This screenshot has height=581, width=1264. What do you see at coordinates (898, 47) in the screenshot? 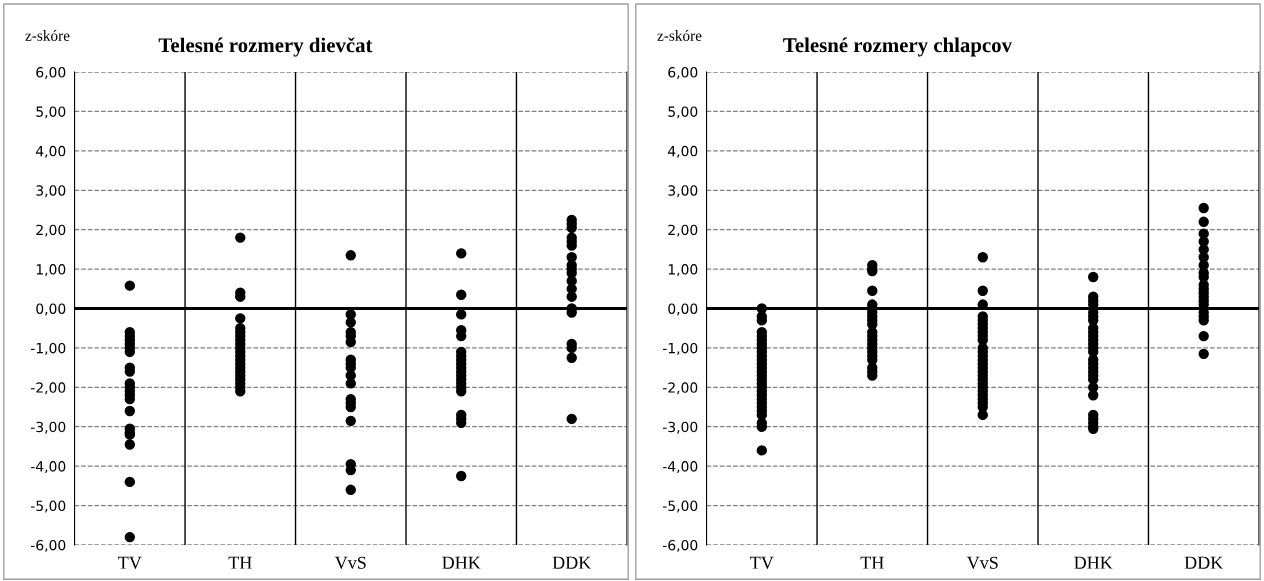
I see `chart-title: Telesné rozmery chlapcov` at bounding box center [898, 47].